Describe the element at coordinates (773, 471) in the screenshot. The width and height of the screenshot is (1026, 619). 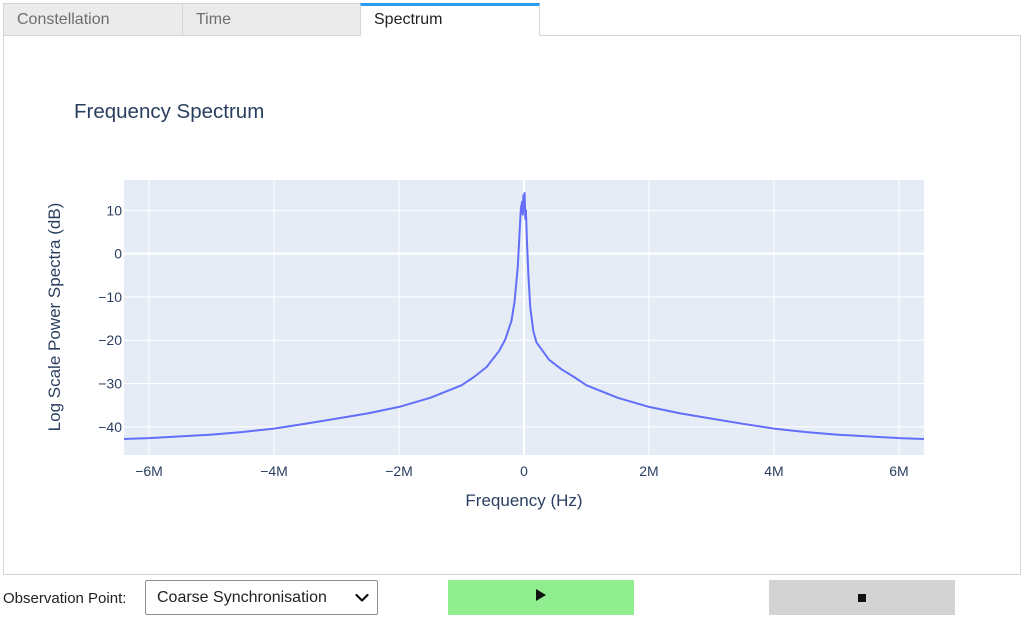
I see `x-tick-label: 4M` at that location.